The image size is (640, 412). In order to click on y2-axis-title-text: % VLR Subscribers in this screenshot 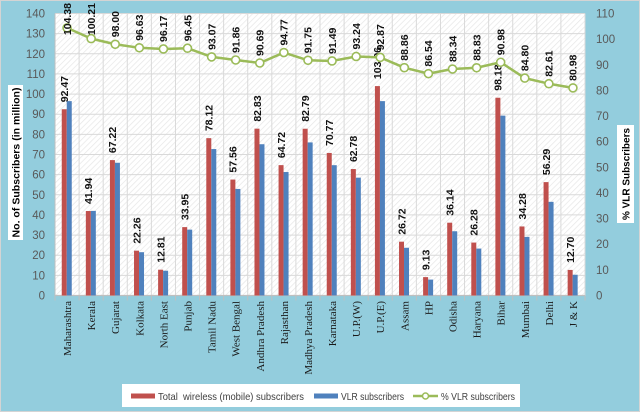, I will do `click(627, 174)`.